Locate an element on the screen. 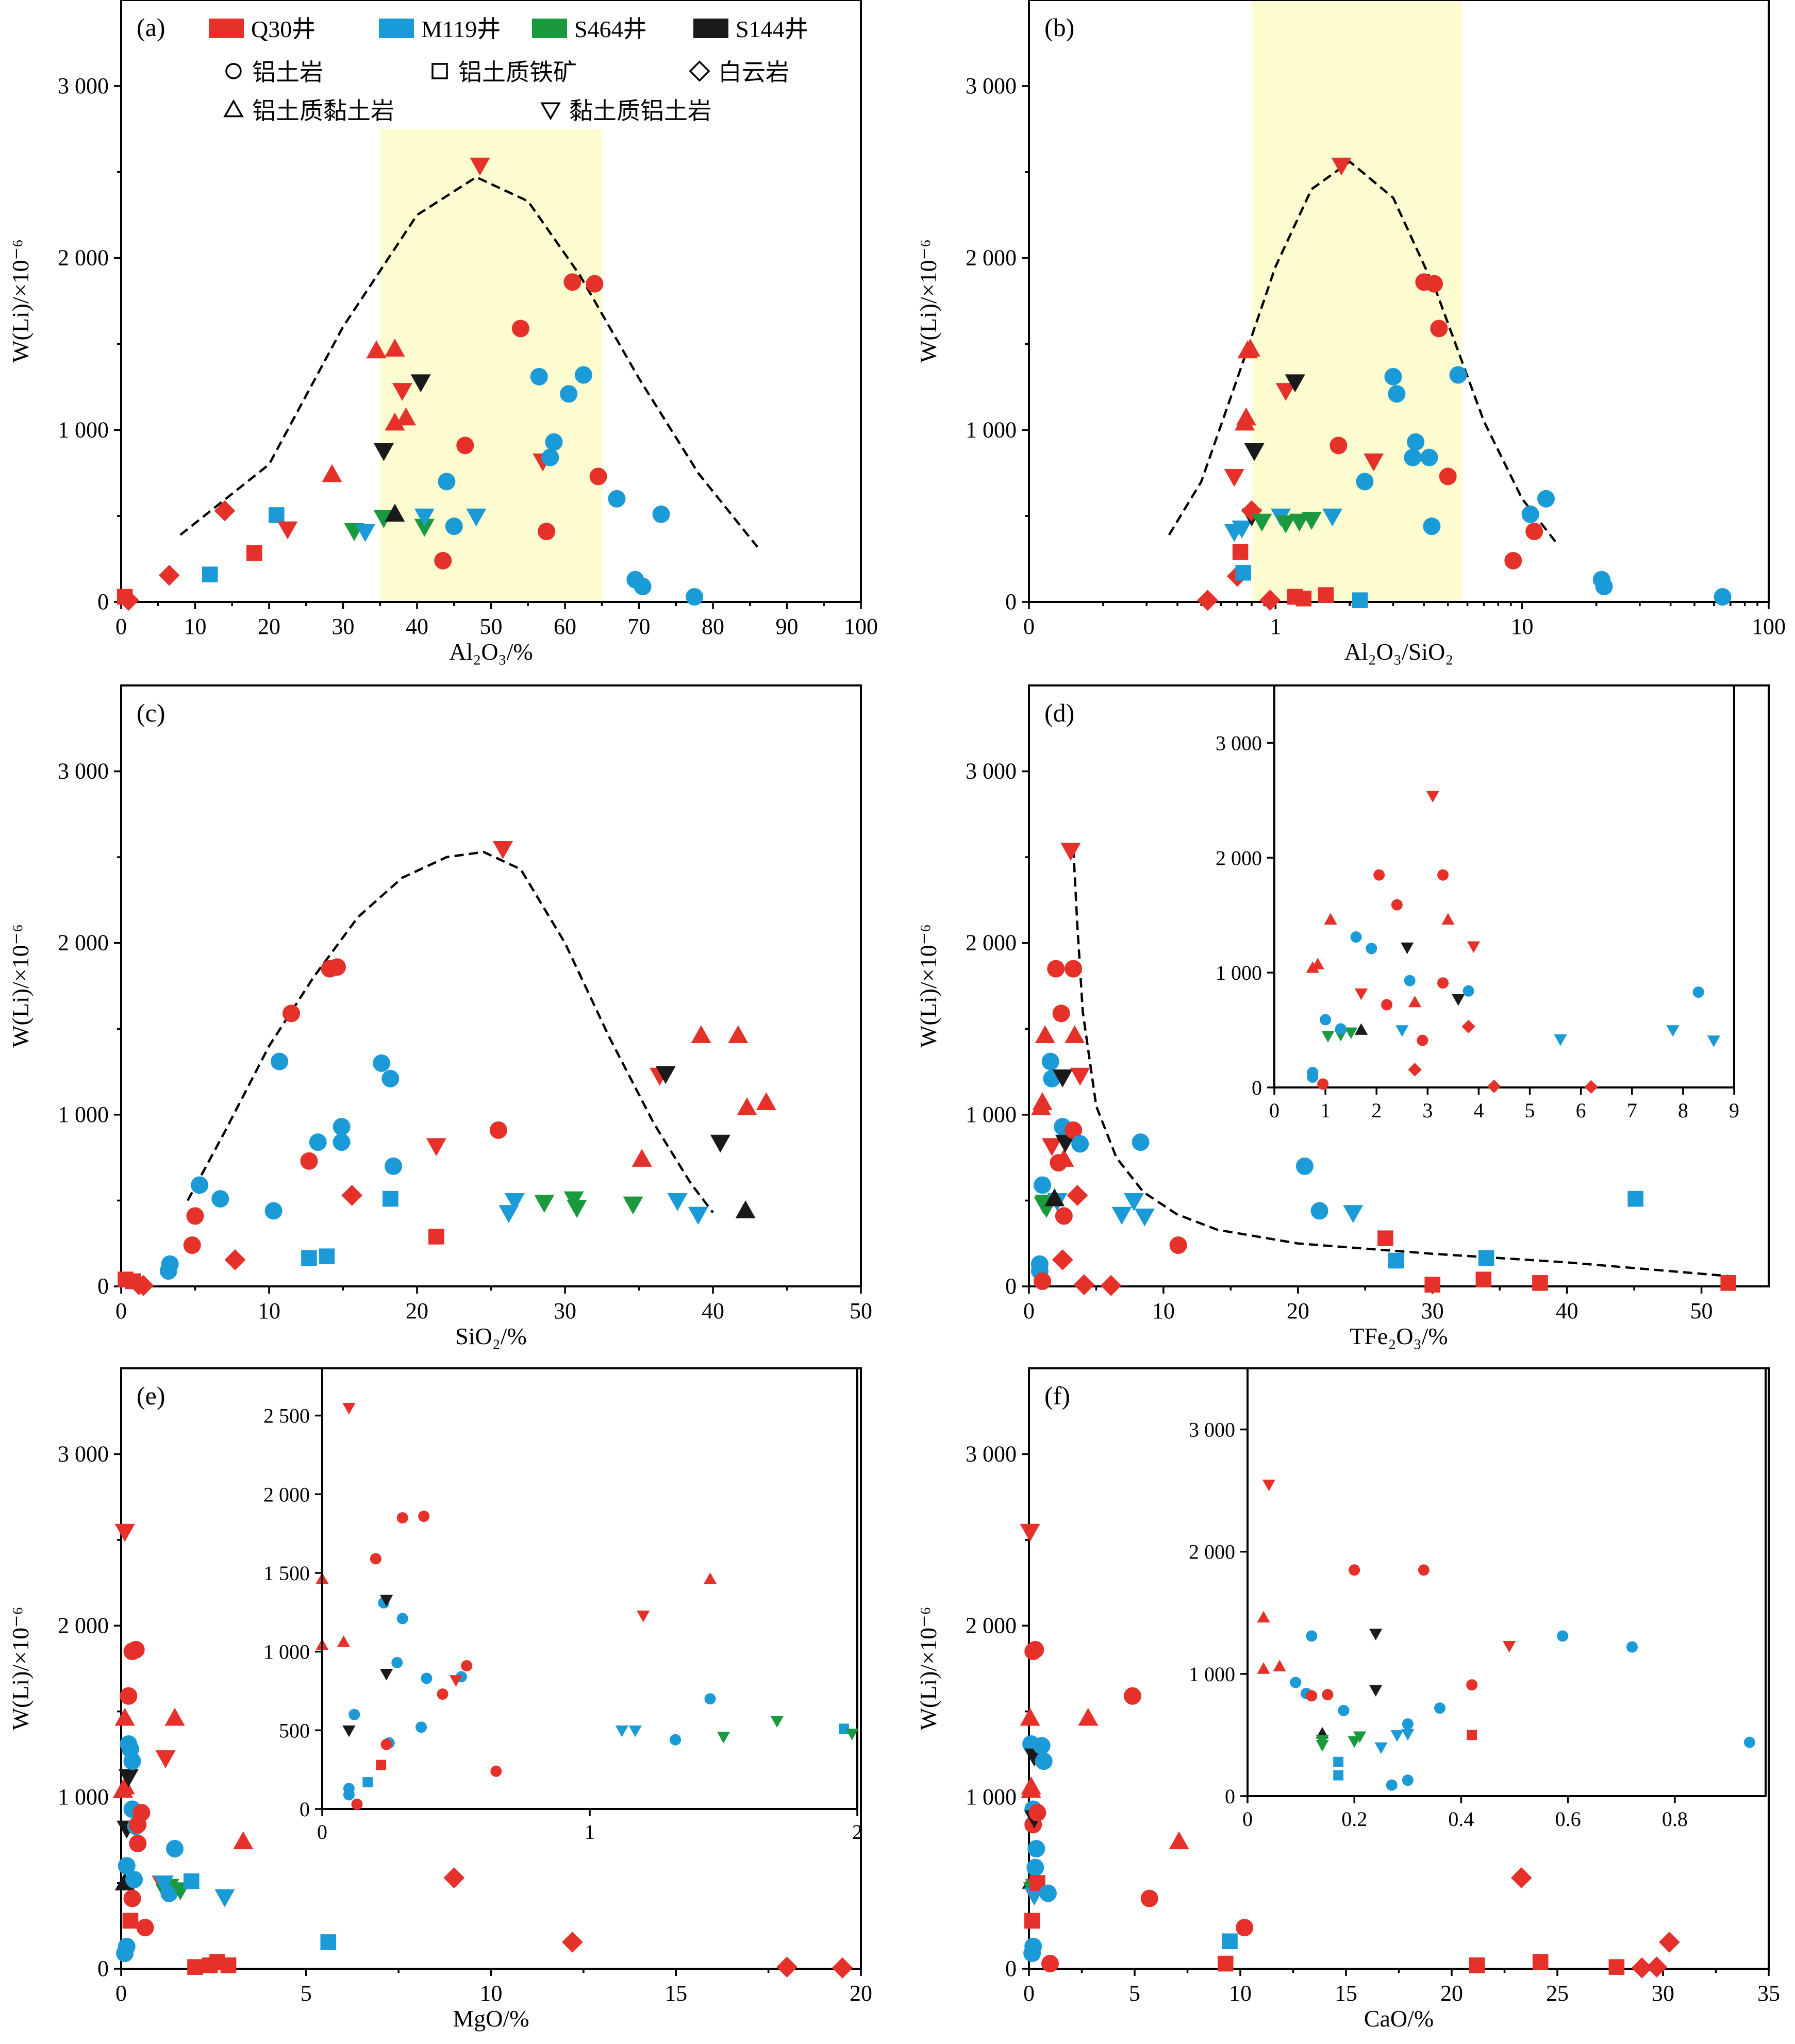 Image resolution: width=1795 pixels, height=2044 pixels. x-axis-label: SiO₂/% is located at coordinates (491, 1336).